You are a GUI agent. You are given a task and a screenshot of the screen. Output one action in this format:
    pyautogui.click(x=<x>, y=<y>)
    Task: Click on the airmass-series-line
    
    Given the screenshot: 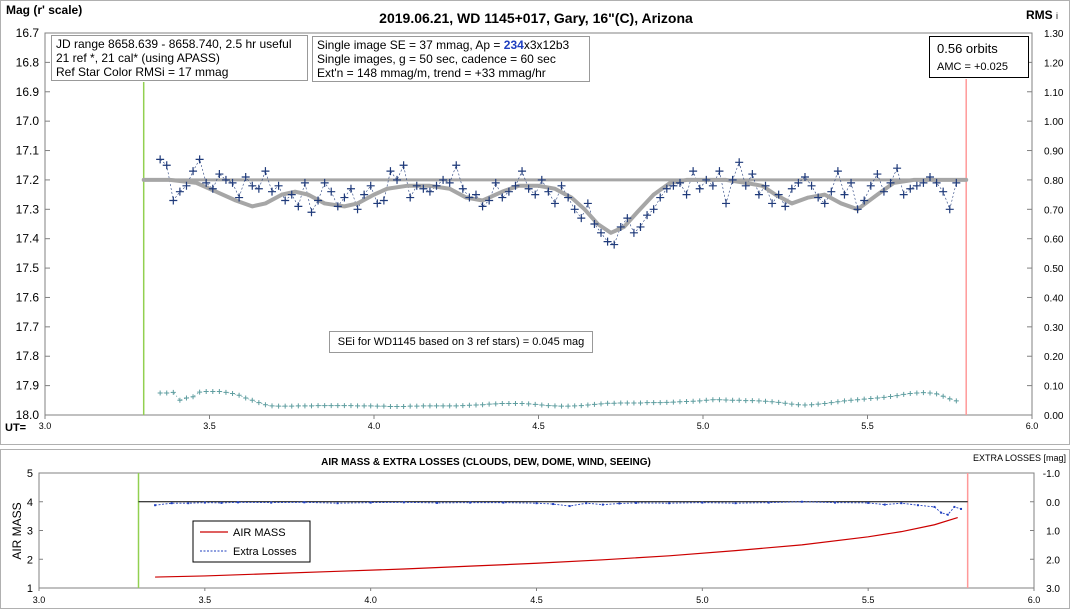 What is the action you would take?
    pyautogui.click(x=556, y=547)
    